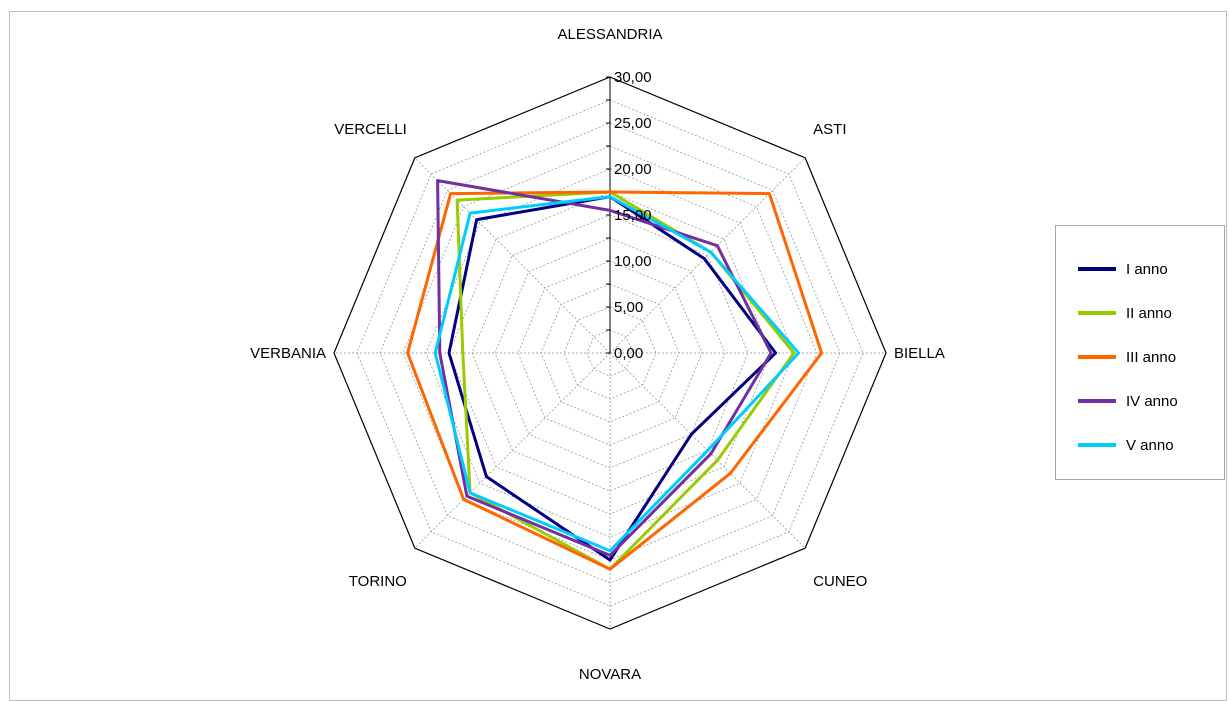 The width and height of the screenshot is (1229, 701). What do you see at coordinates (1150, 445) in the screenshot?
I see `legend-label: V anno` at bounding box center [1150, 445].